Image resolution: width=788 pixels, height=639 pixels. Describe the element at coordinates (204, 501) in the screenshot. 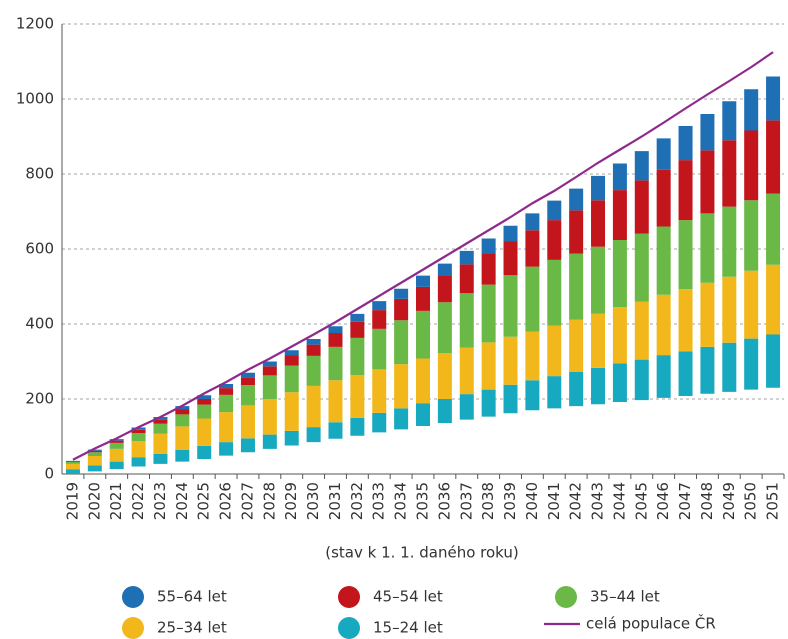

I see `x-tick-label: 2025` at that location.